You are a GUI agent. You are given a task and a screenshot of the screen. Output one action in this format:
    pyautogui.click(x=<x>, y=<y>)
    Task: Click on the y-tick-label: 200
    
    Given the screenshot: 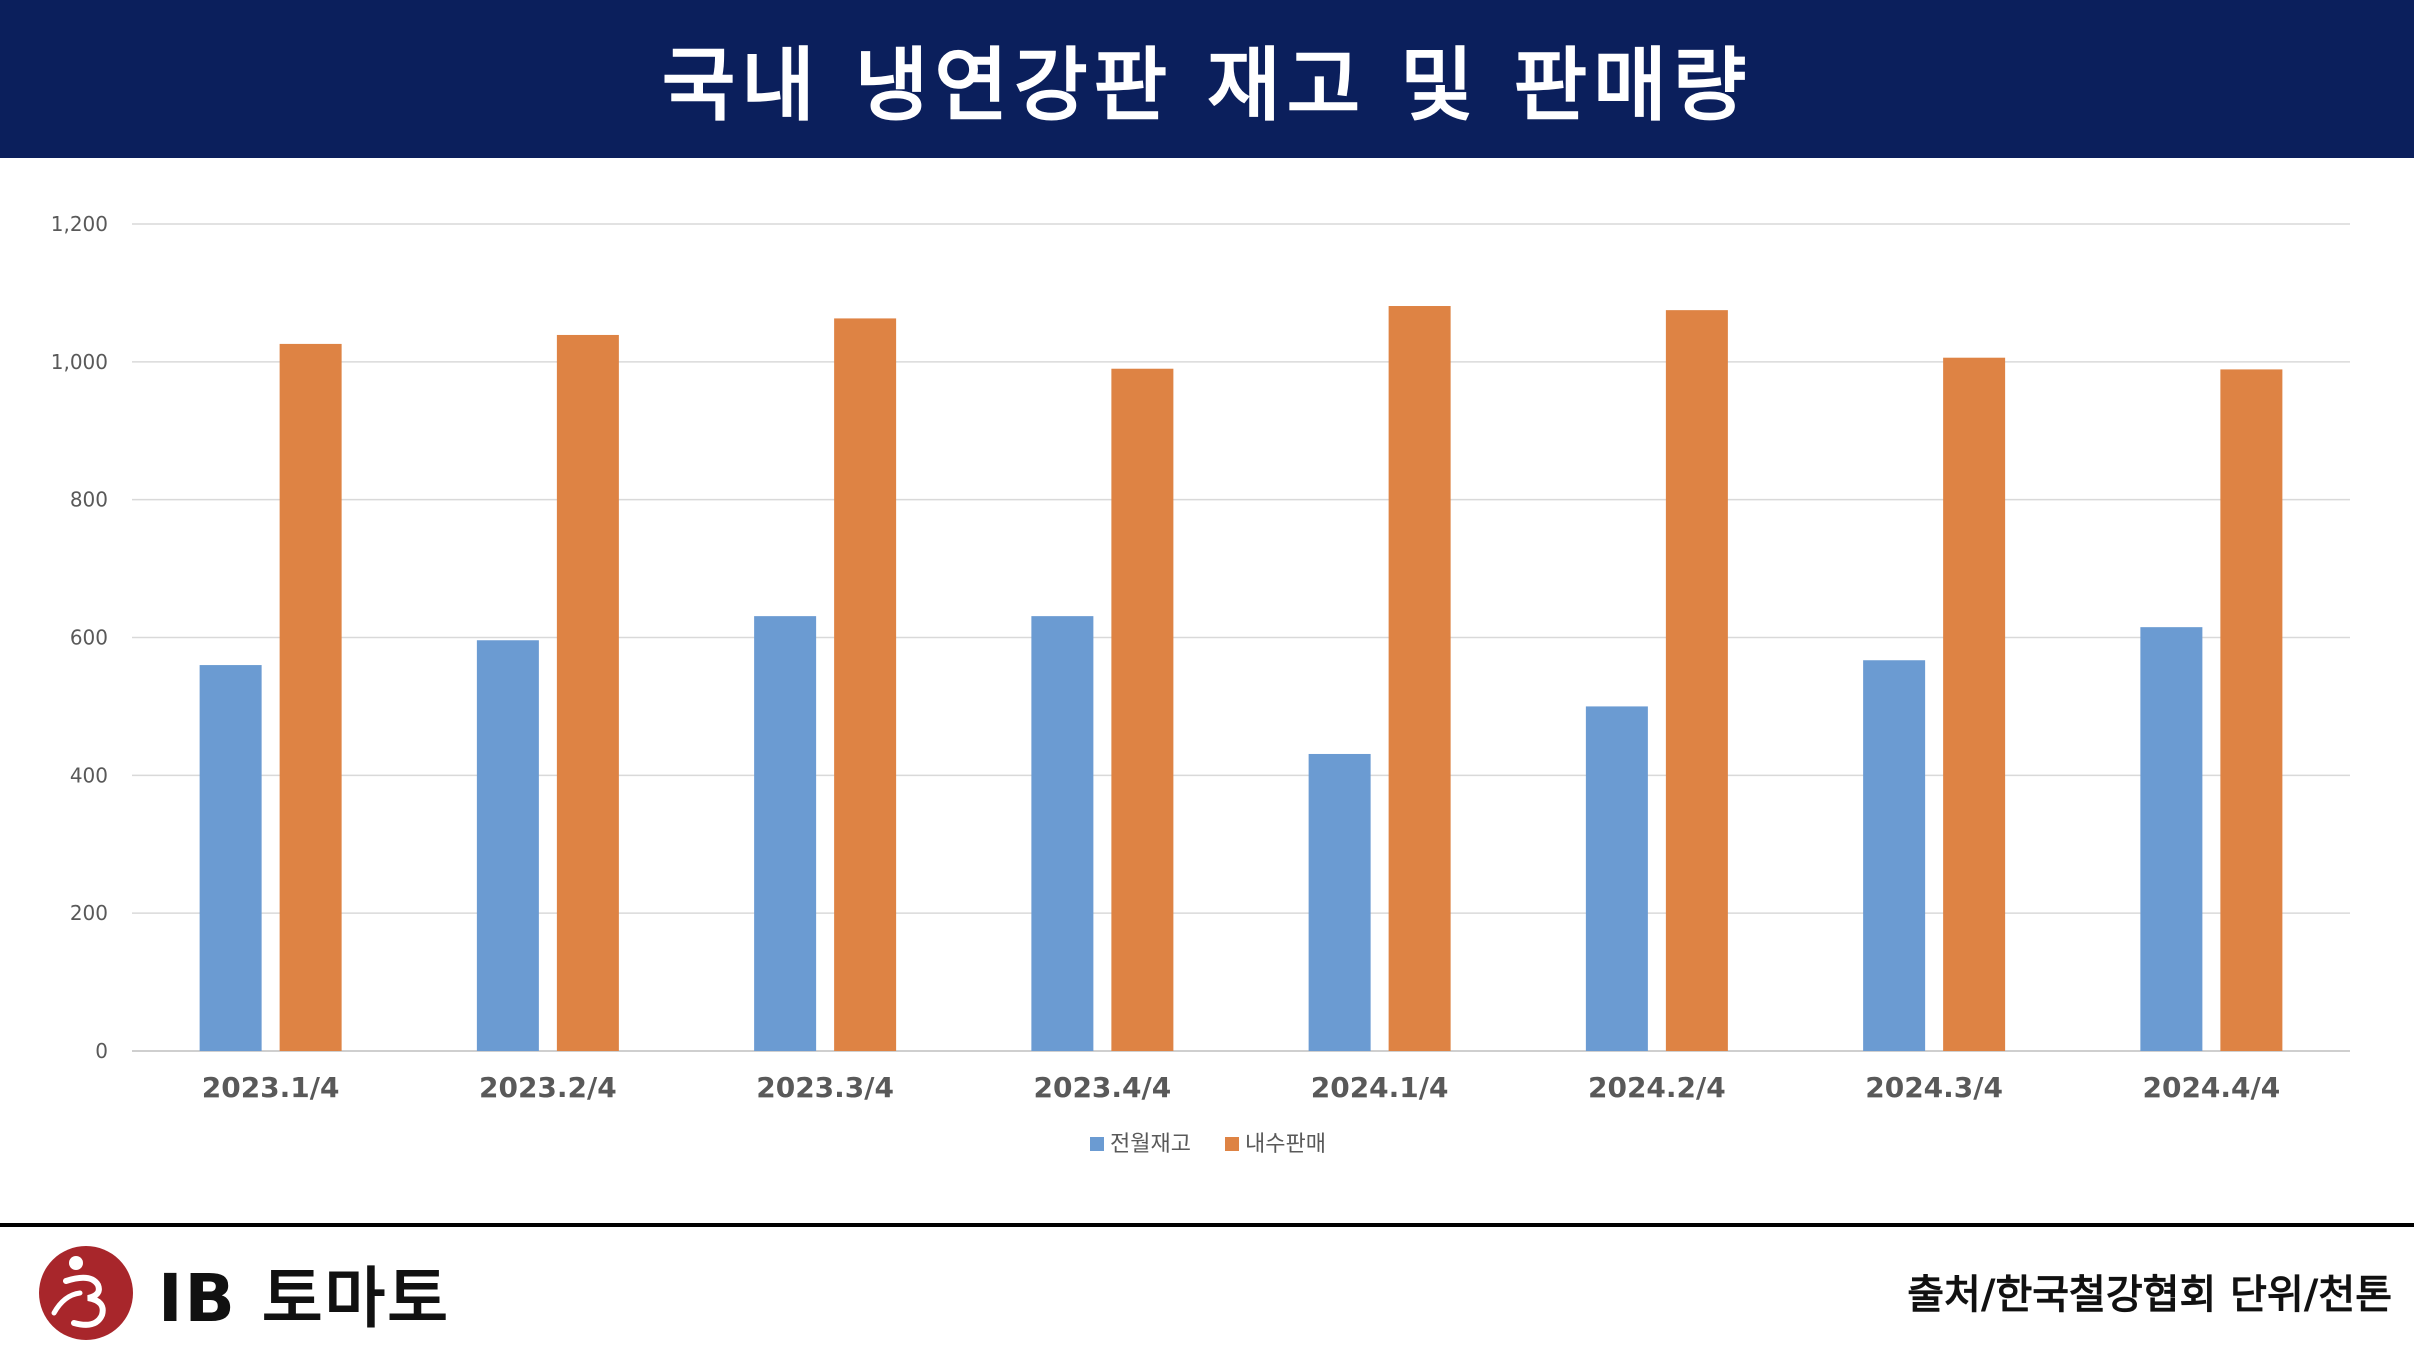 What is the action you would take?
    pyautogui.click(x=89, y=913)
    